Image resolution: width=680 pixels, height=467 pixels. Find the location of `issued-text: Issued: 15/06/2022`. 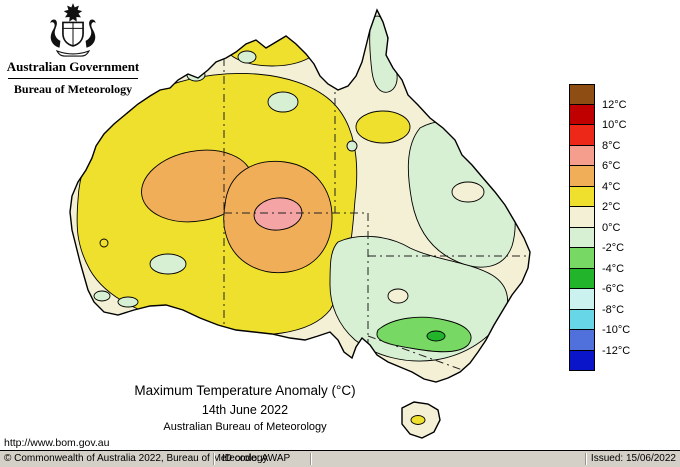

issued-text: Issued: 15/06/2022 is located at coordinates (633, 458).